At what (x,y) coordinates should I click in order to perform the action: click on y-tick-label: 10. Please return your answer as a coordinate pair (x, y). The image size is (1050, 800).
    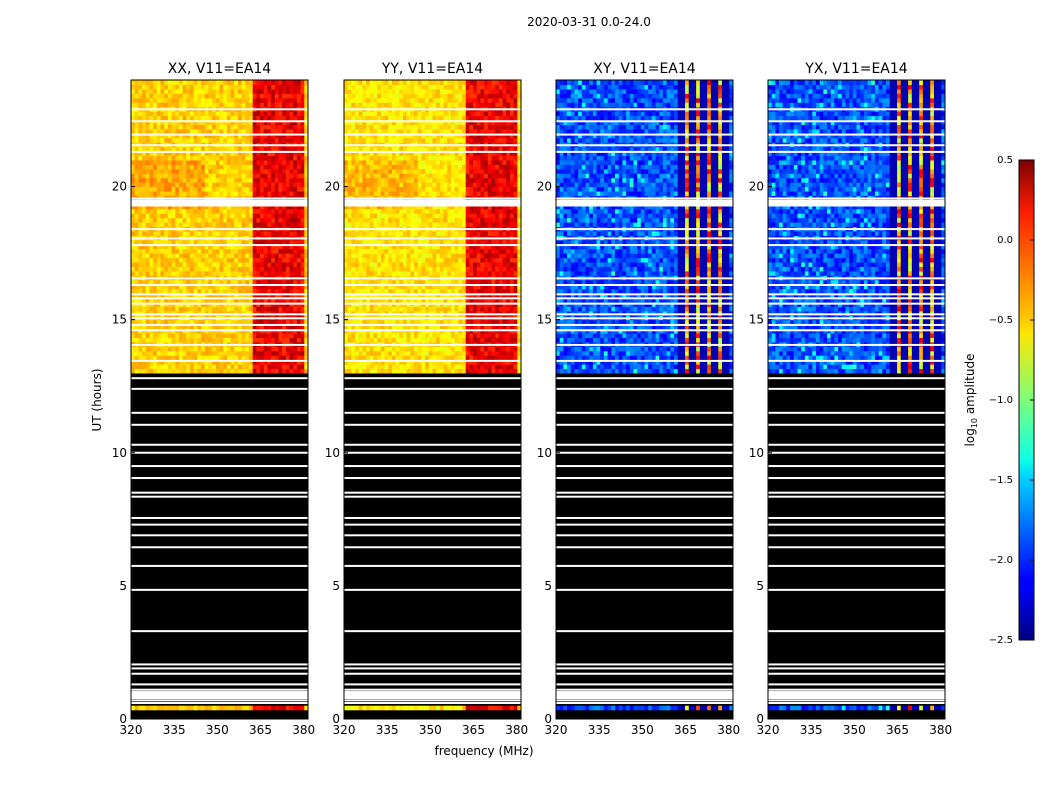
    Looking at the image, I should click on (332, 453).